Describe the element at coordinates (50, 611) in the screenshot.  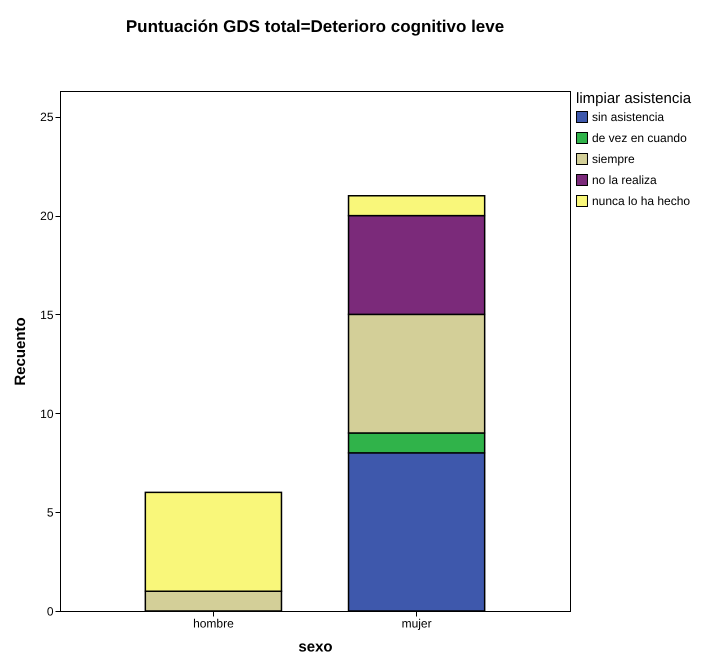
I see `y-tick-label: 0` at that location.